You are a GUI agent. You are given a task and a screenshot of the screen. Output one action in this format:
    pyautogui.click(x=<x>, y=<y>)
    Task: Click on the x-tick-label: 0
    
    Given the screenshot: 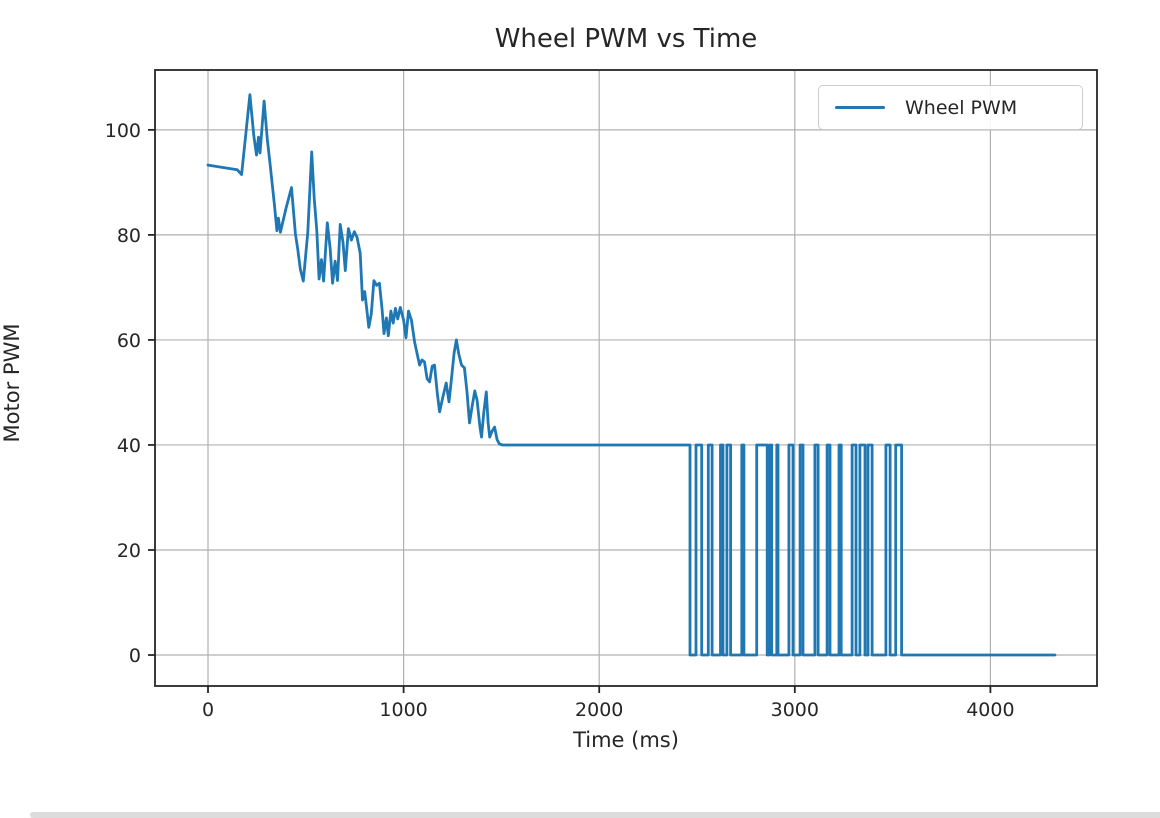 What is the action you would take?
    pyautogui.click(x=208, y=710)
    